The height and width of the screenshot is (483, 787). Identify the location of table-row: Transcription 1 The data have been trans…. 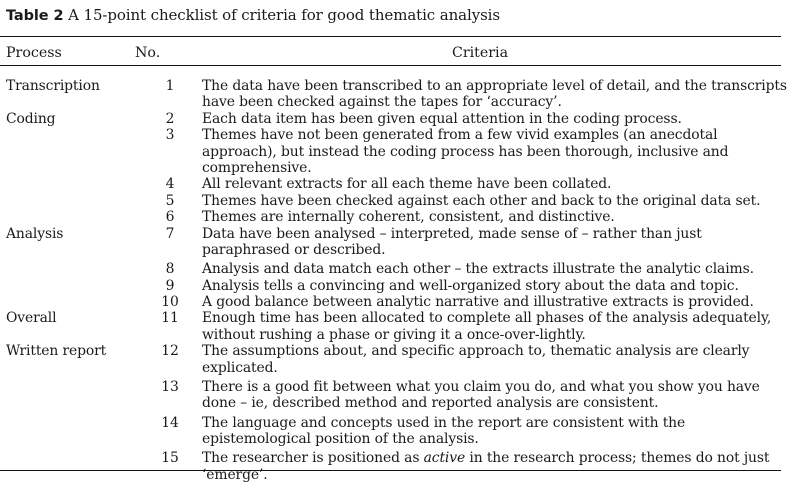
(393, 94).